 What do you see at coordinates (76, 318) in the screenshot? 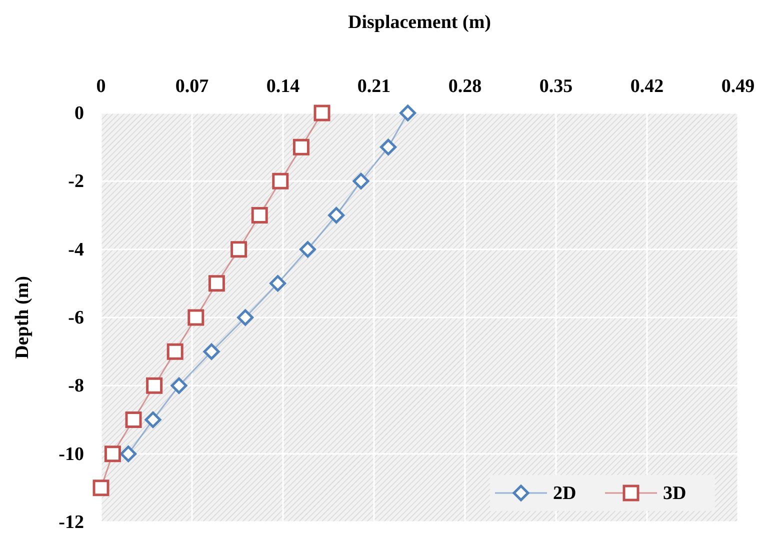
I see `y-tick-label: -6` at bounding box center [76, 318].